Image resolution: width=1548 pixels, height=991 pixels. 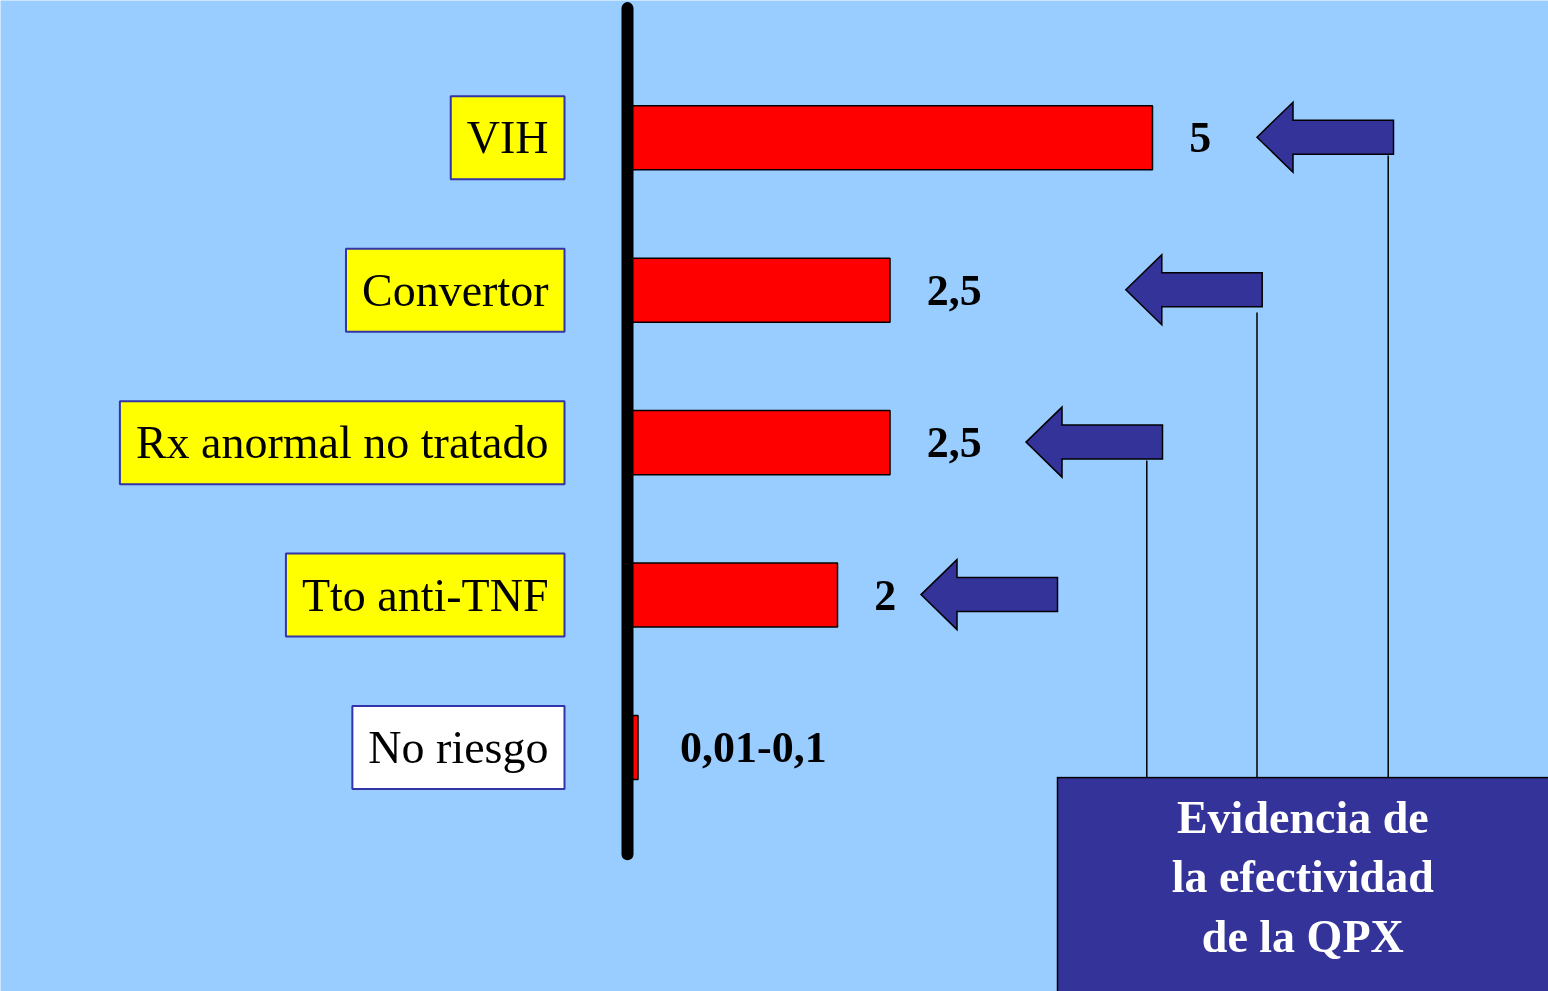 I want to click on y-tick-label: No riesgo, so click(x=458, y=748).